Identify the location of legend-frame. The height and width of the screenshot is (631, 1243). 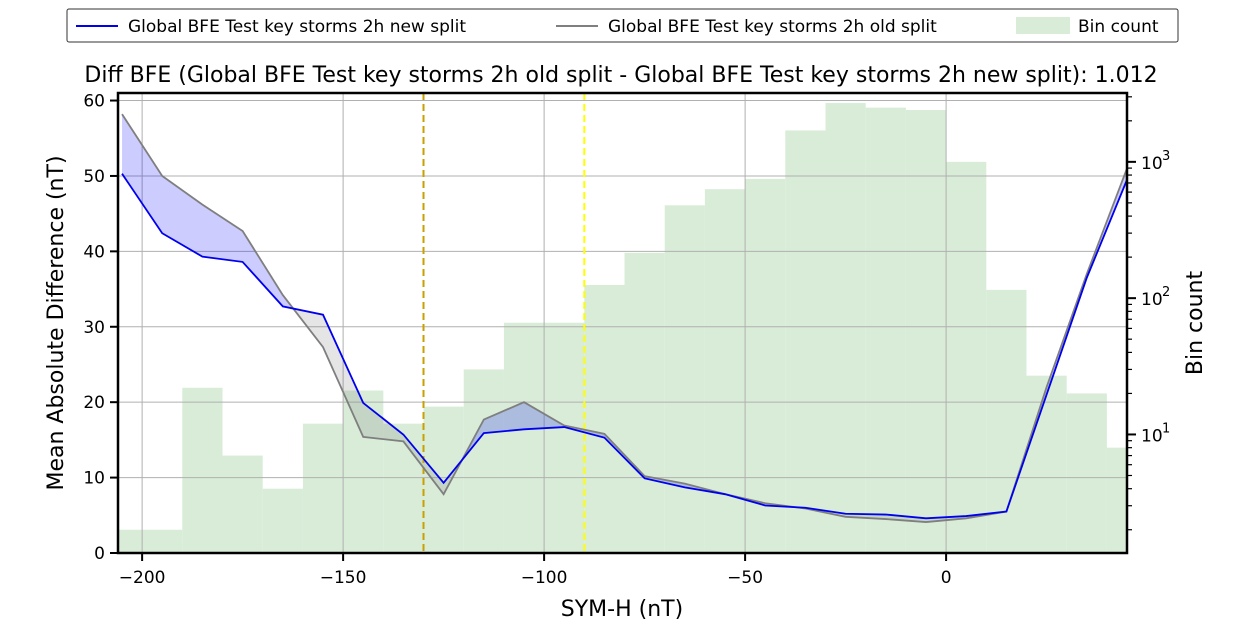
(622, 25).